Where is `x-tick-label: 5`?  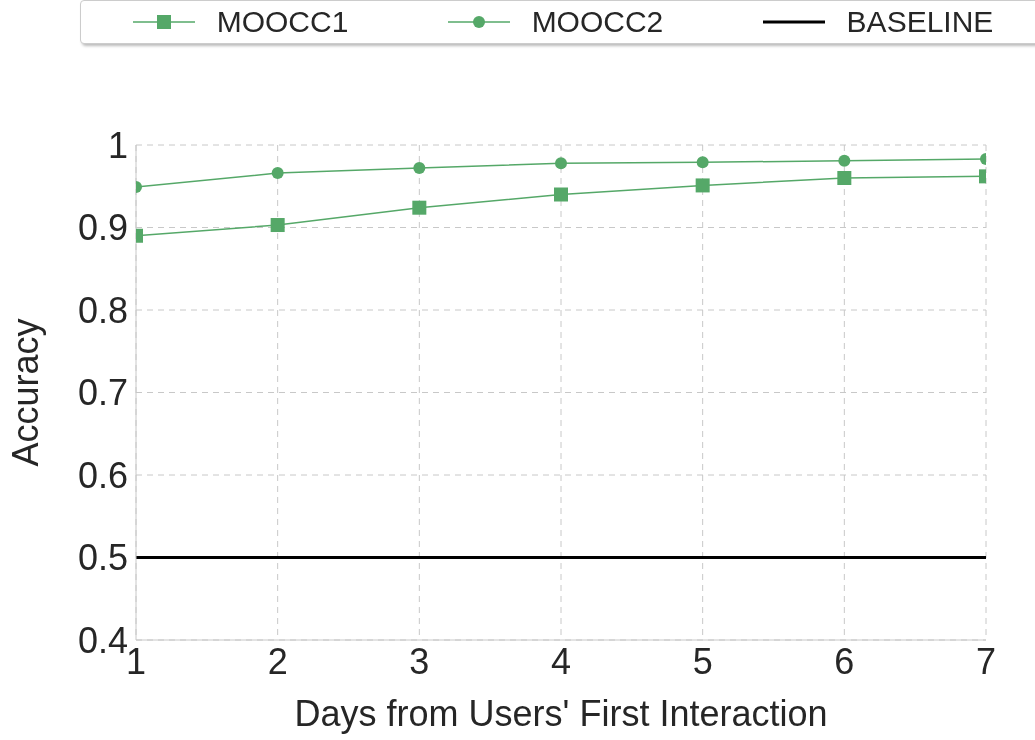
x-tick-label: 5 is located at coordinates (702, 661).